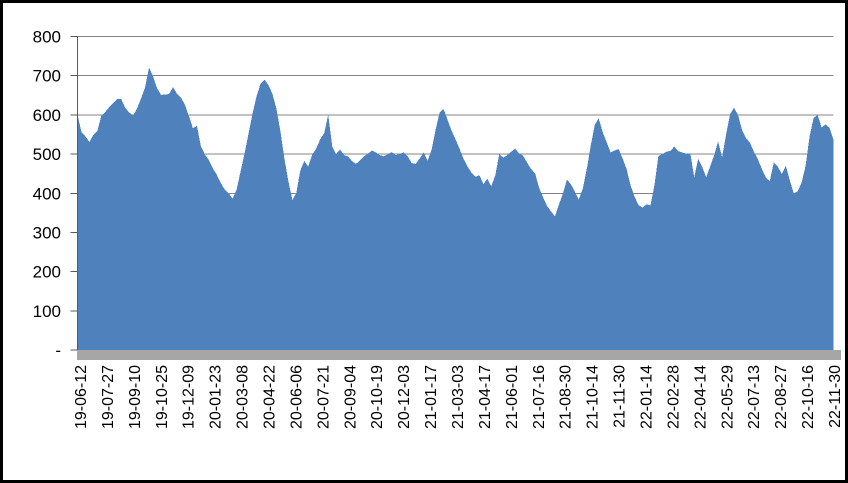  What do you see at coordinates (512, 397) in the screenshot?
I see `x-axis-label: 21-06-01` at bounding box center [512, 397].